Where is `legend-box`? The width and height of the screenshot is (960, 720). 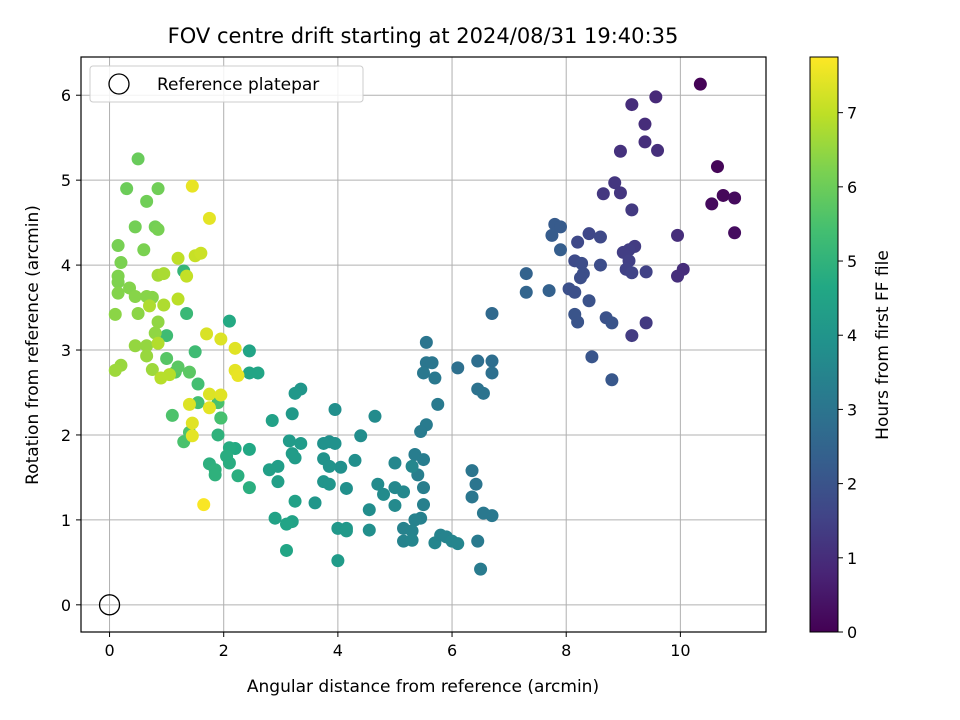 legend-box is located at coordinates (226, 84).